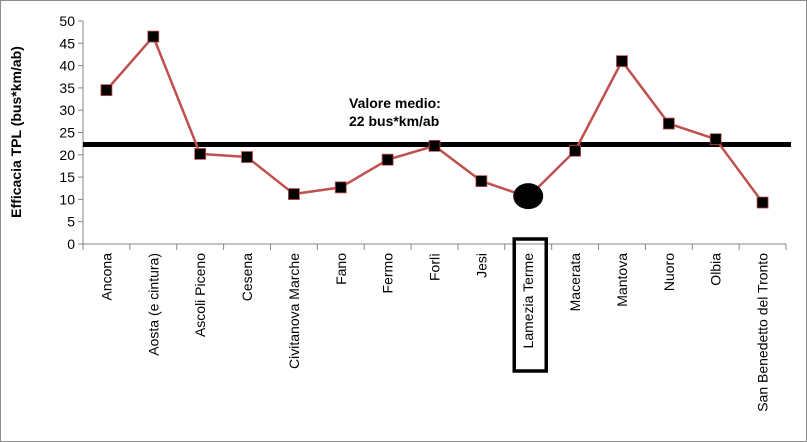 The height and width of the screenshot is (442, 807). What do you see at coordinates (67, 43) in the screenshot?
I see `y-tick-label: 45` at bounding box center [67, 43].